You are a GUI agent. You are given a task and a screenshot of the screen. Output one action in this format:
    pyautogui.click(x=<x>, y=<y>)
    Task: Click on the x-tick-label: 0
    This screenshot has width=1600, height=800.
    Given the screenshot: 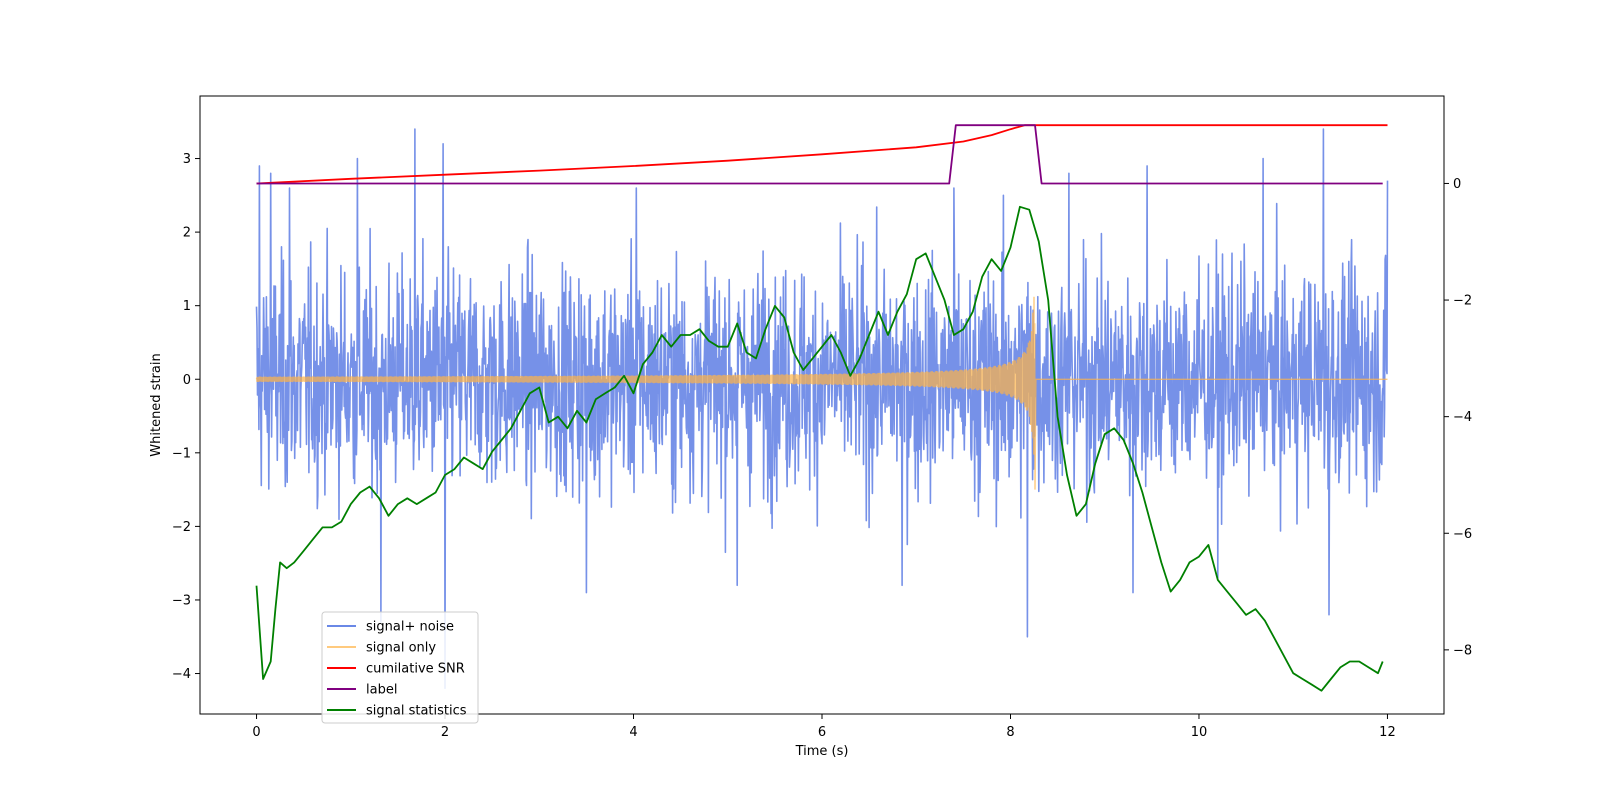 What is the action you would take?
    pyautogui.click(x=256, y=732)
    